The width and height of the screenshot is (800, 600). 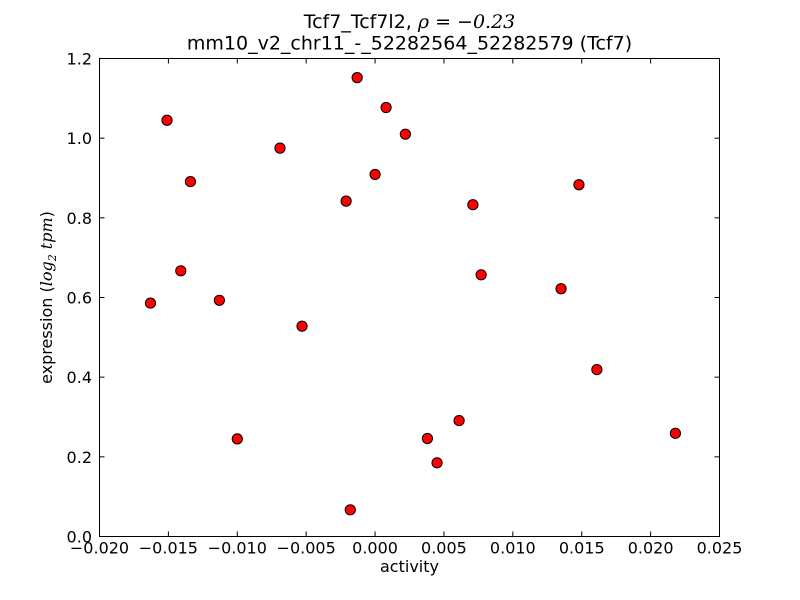 I want to click on x-tick-label: 0.025, so click(x=720, y=548).